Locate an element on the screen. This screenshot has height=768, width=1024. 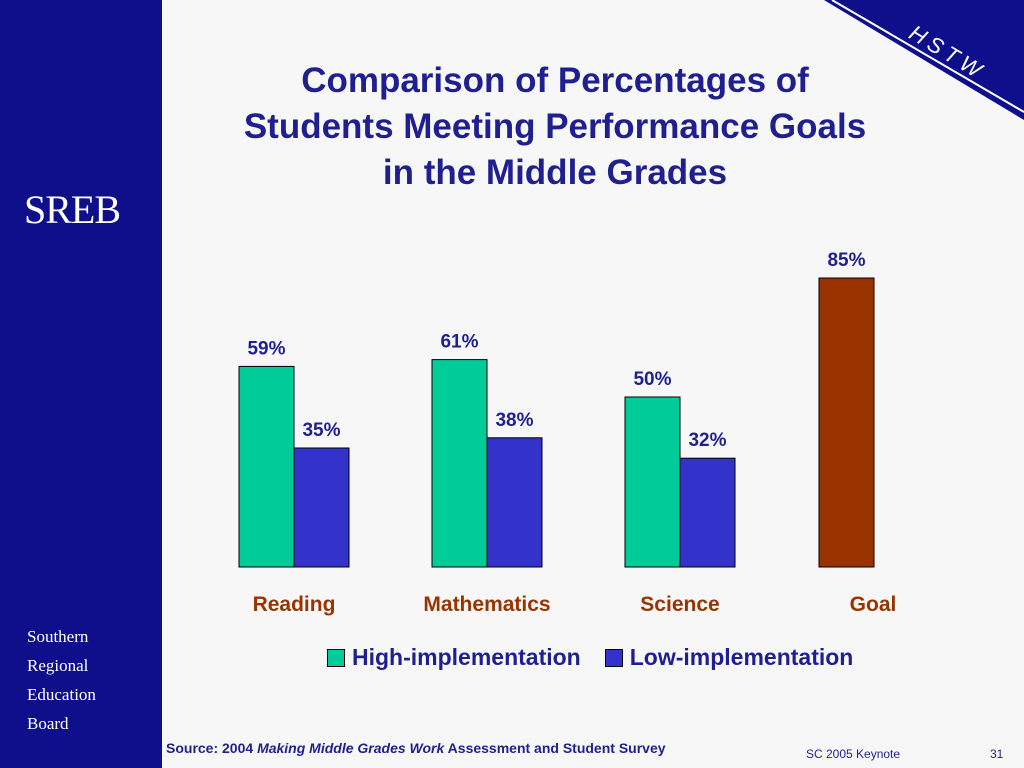
category-label-science: Science is located at coordinates (679, 604).